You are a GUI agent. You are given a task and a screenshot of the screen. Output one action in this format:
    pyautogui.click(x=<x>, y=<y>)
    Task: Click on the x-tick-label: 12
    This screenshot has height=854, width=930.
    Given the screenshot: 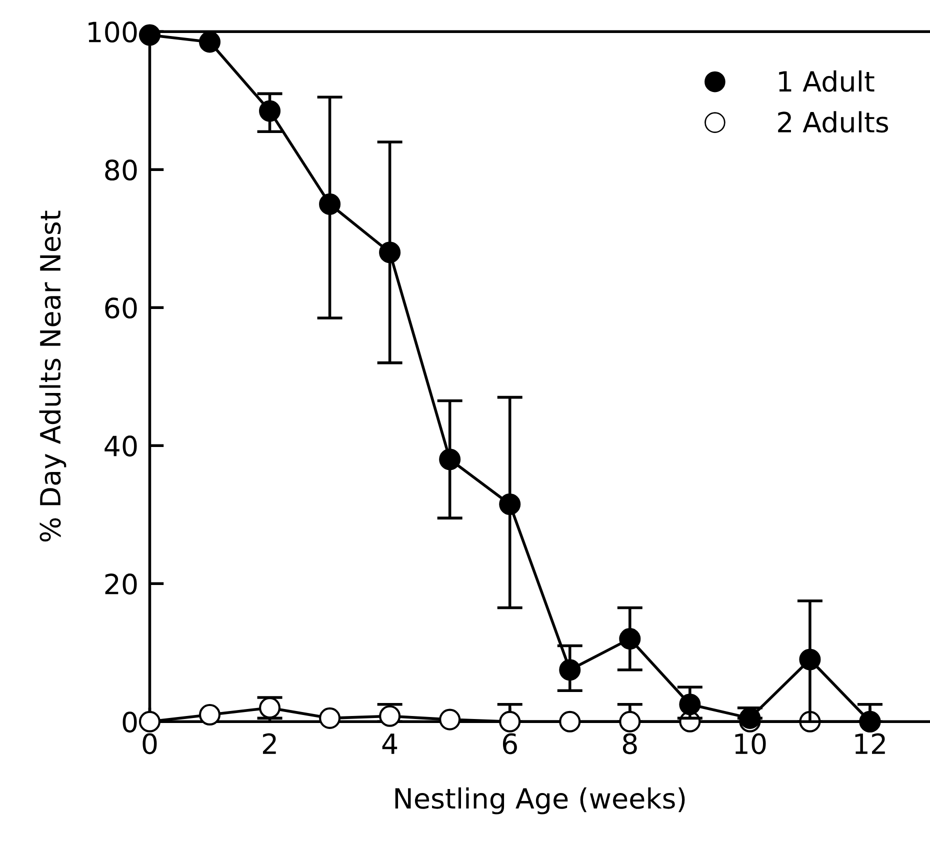 What is the action you would take?
    pyautogui.click(x=870, y=743)
    